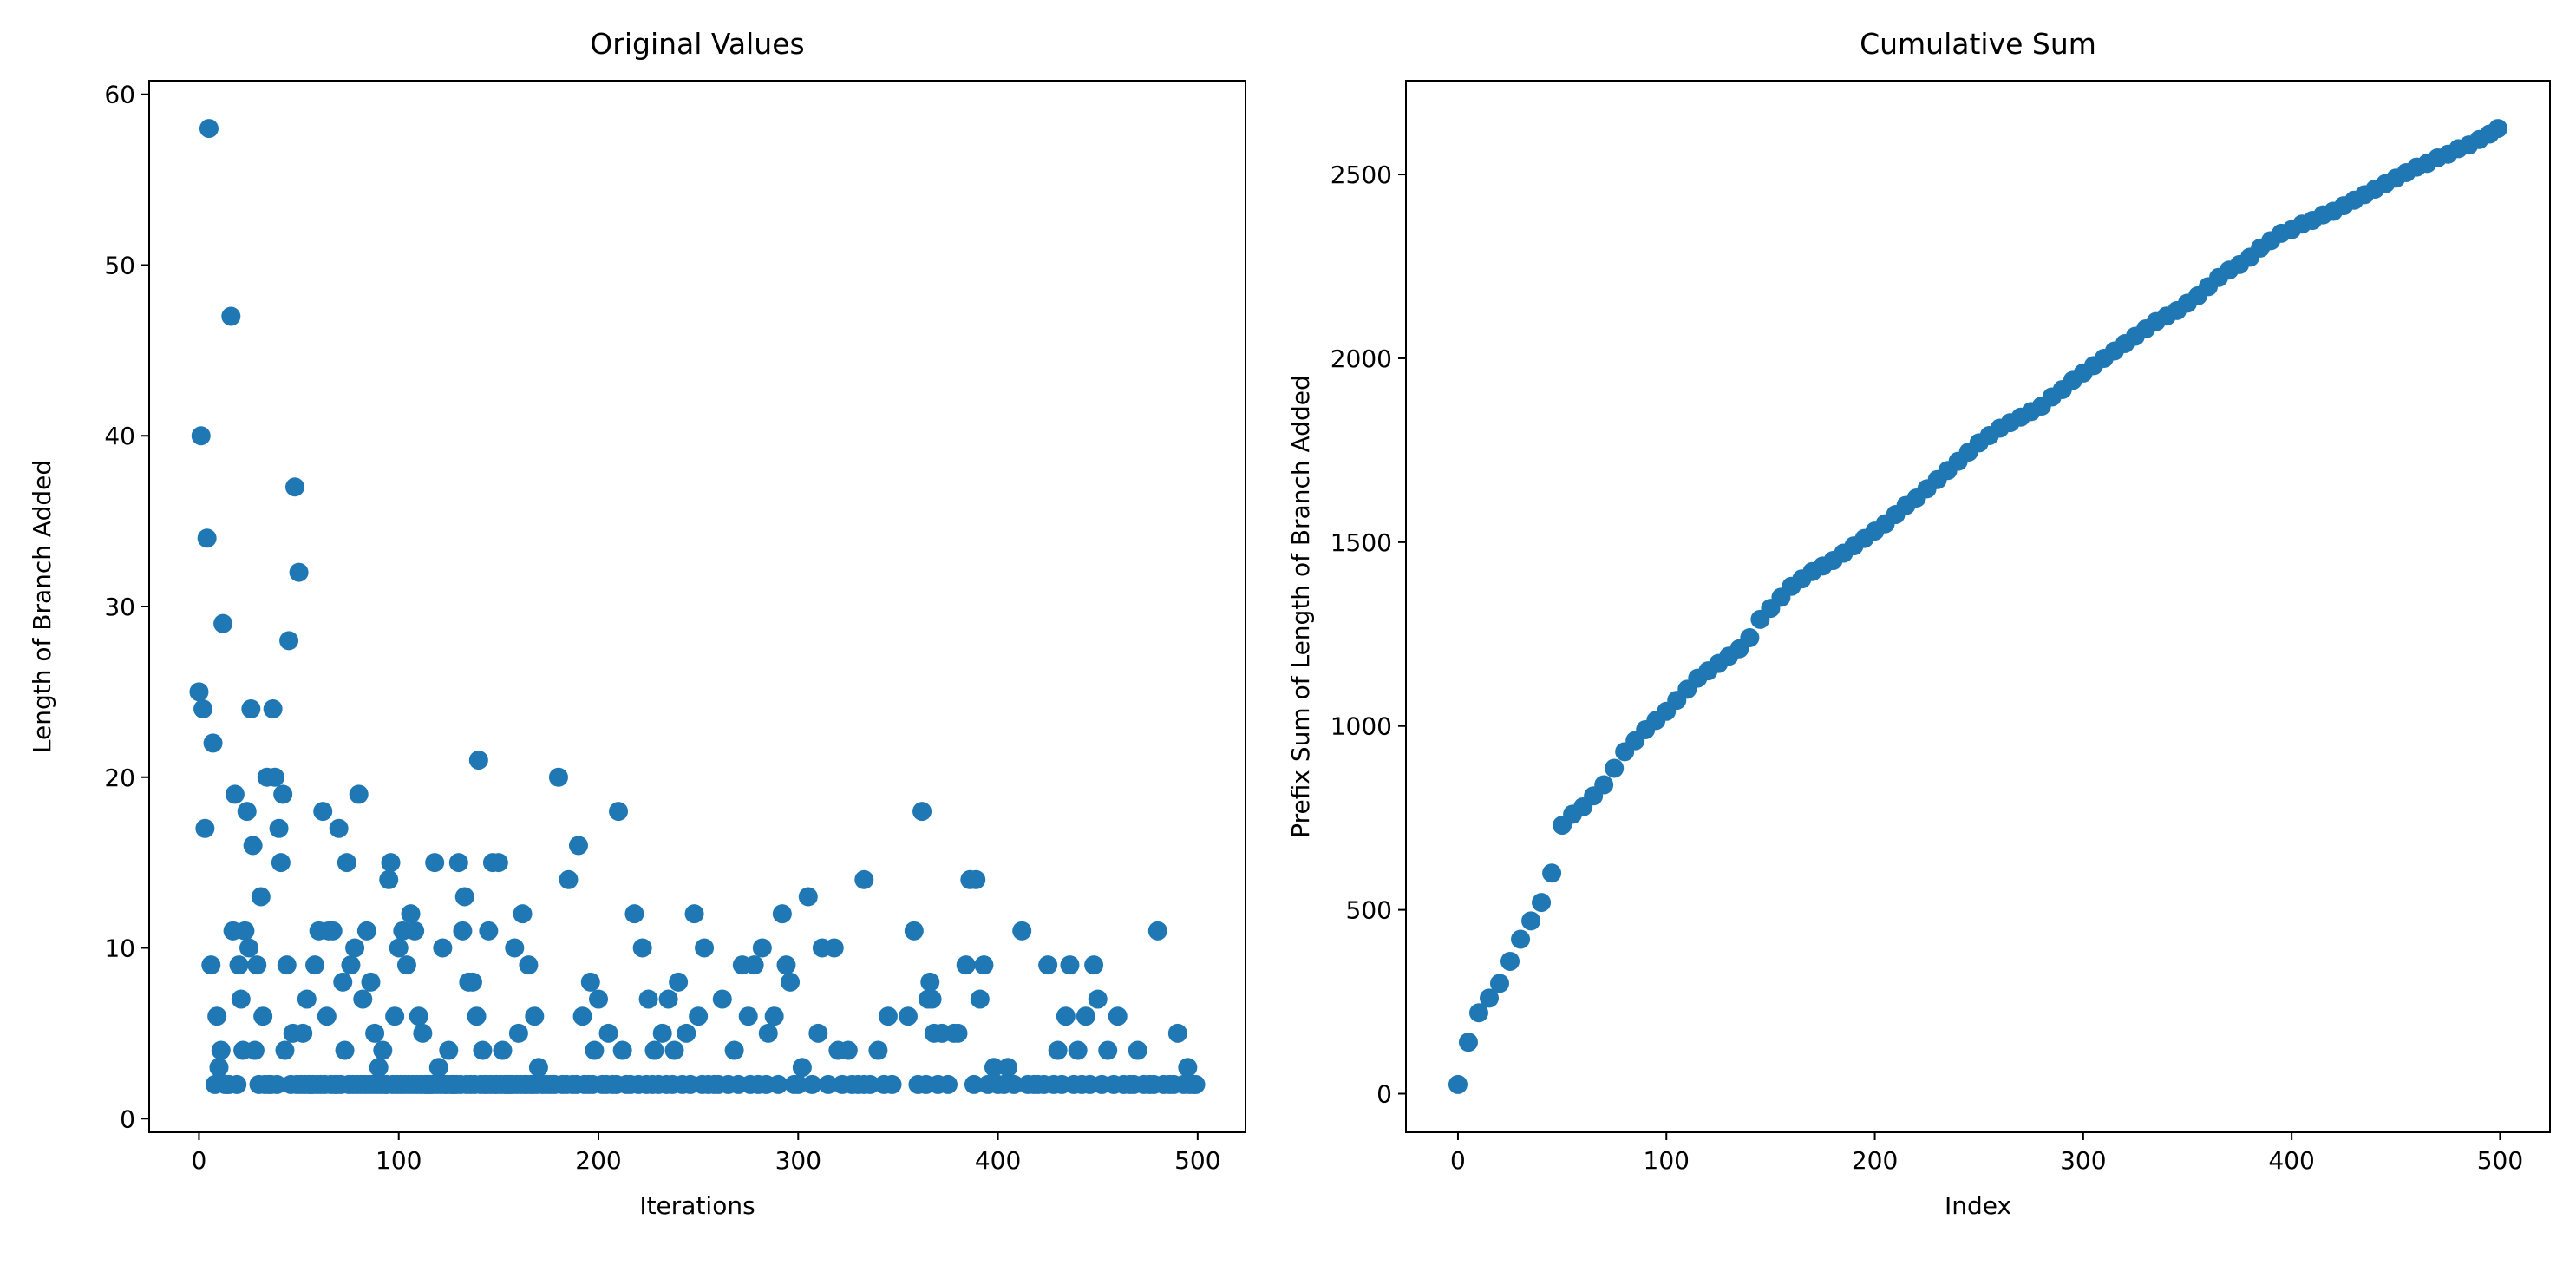 The height and width of the screenshot is (1272, 2576). What do you see at coordinates (119, 265) in the screenshot?
I see `y-tick-label: 50` at bounding box center [119, 265].